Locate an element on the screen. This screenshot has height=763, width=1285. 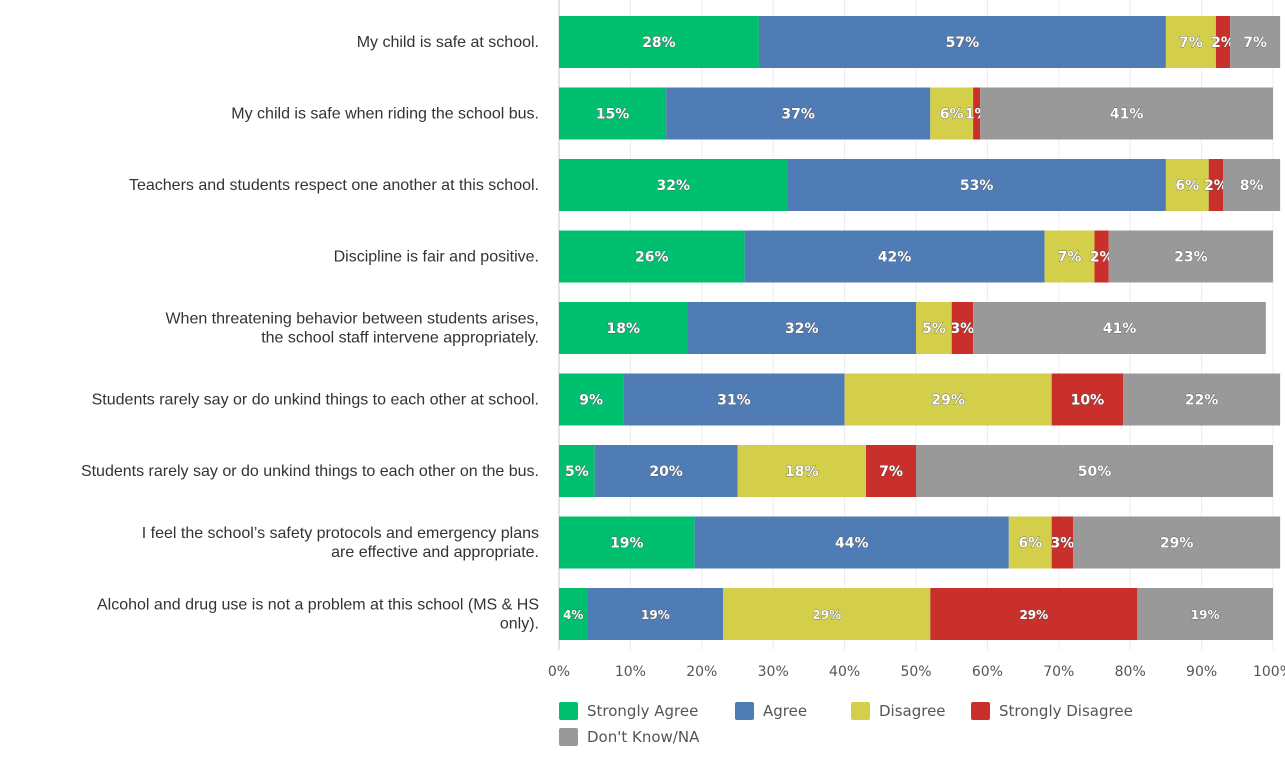
category-label-line: only). is located at coordinates (519, 624).